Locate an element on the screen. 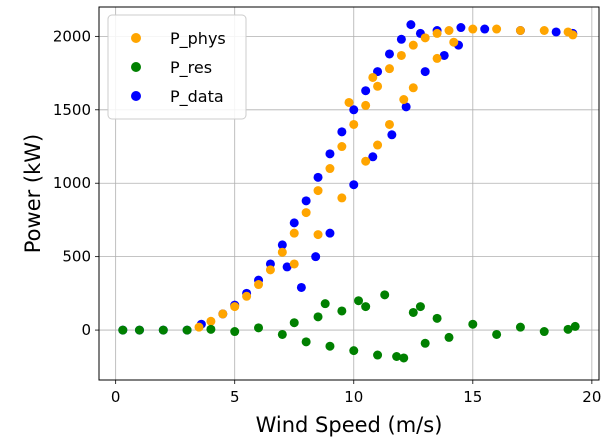  legend-label: P_data is located at coordinates (197, 97).